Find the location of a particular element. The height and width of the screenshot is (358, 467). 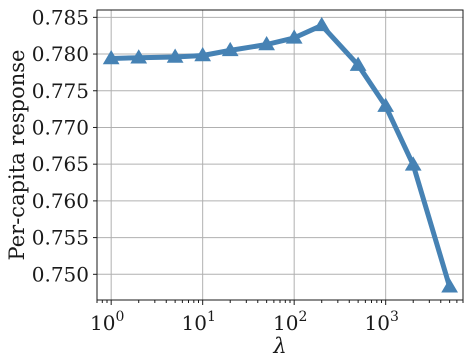

x-axis-title: λ is located at coordinates (279, 346).